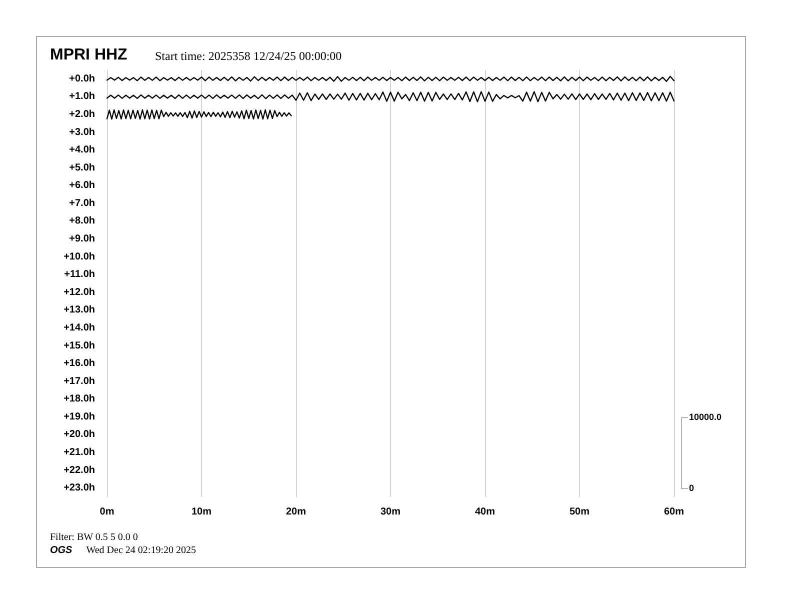 The image size is (792, 612). Describe the element at coordinates (82, 114) in the screenshot. I see `y-tick-label: +2.0h` at that location.